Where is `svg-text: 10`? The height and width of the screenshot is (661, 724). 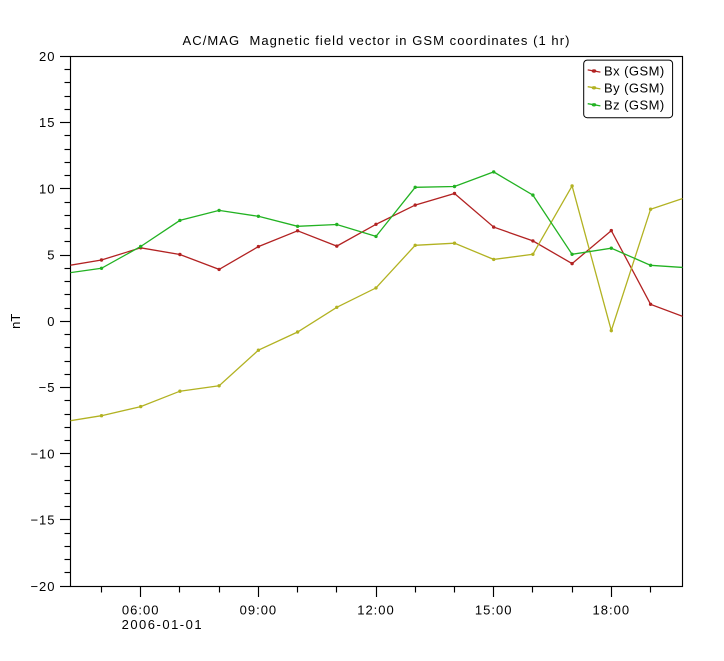
svg-text: 10 is located at coordinates (47, 189).